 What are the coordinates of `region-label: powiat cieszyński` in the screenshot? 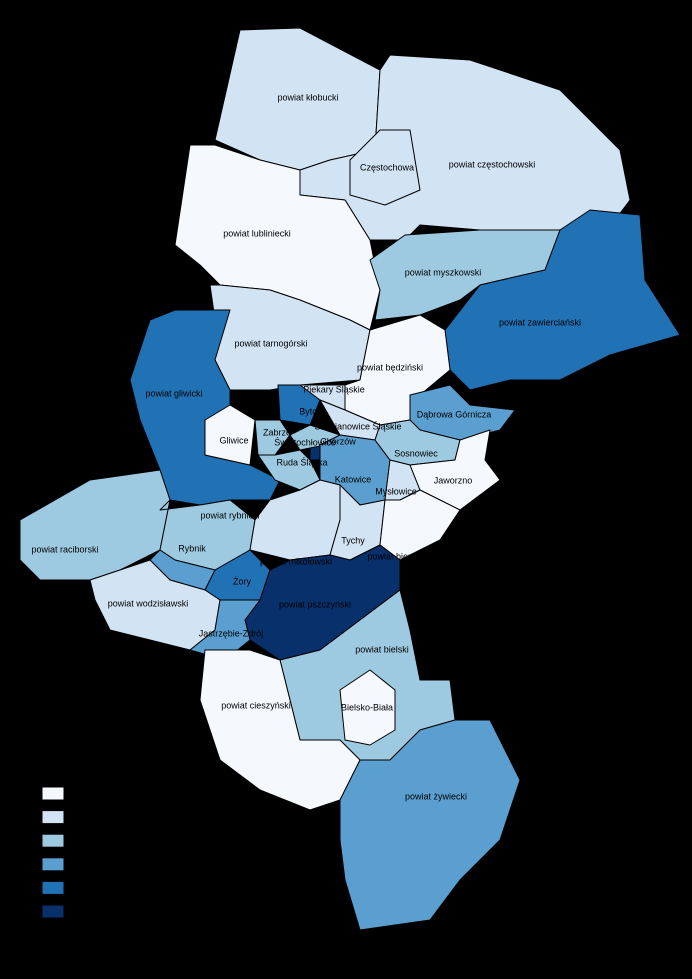 It's located at (256, 705).